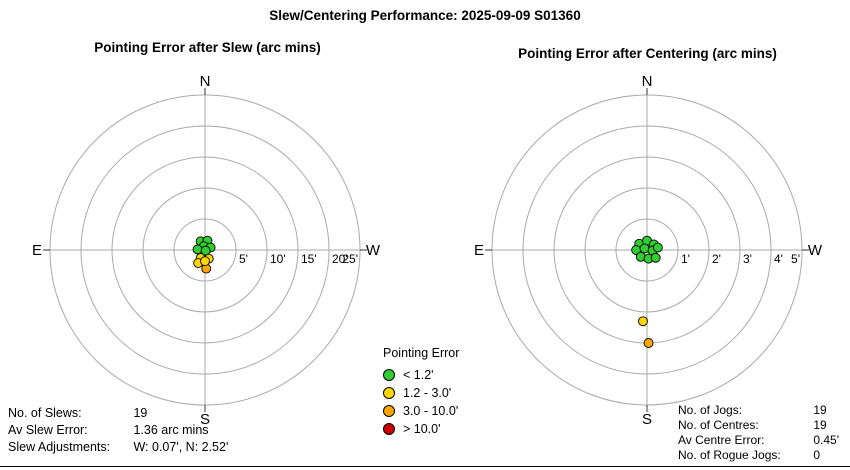  I want to click on ring-label: 20', so click(340, 259).